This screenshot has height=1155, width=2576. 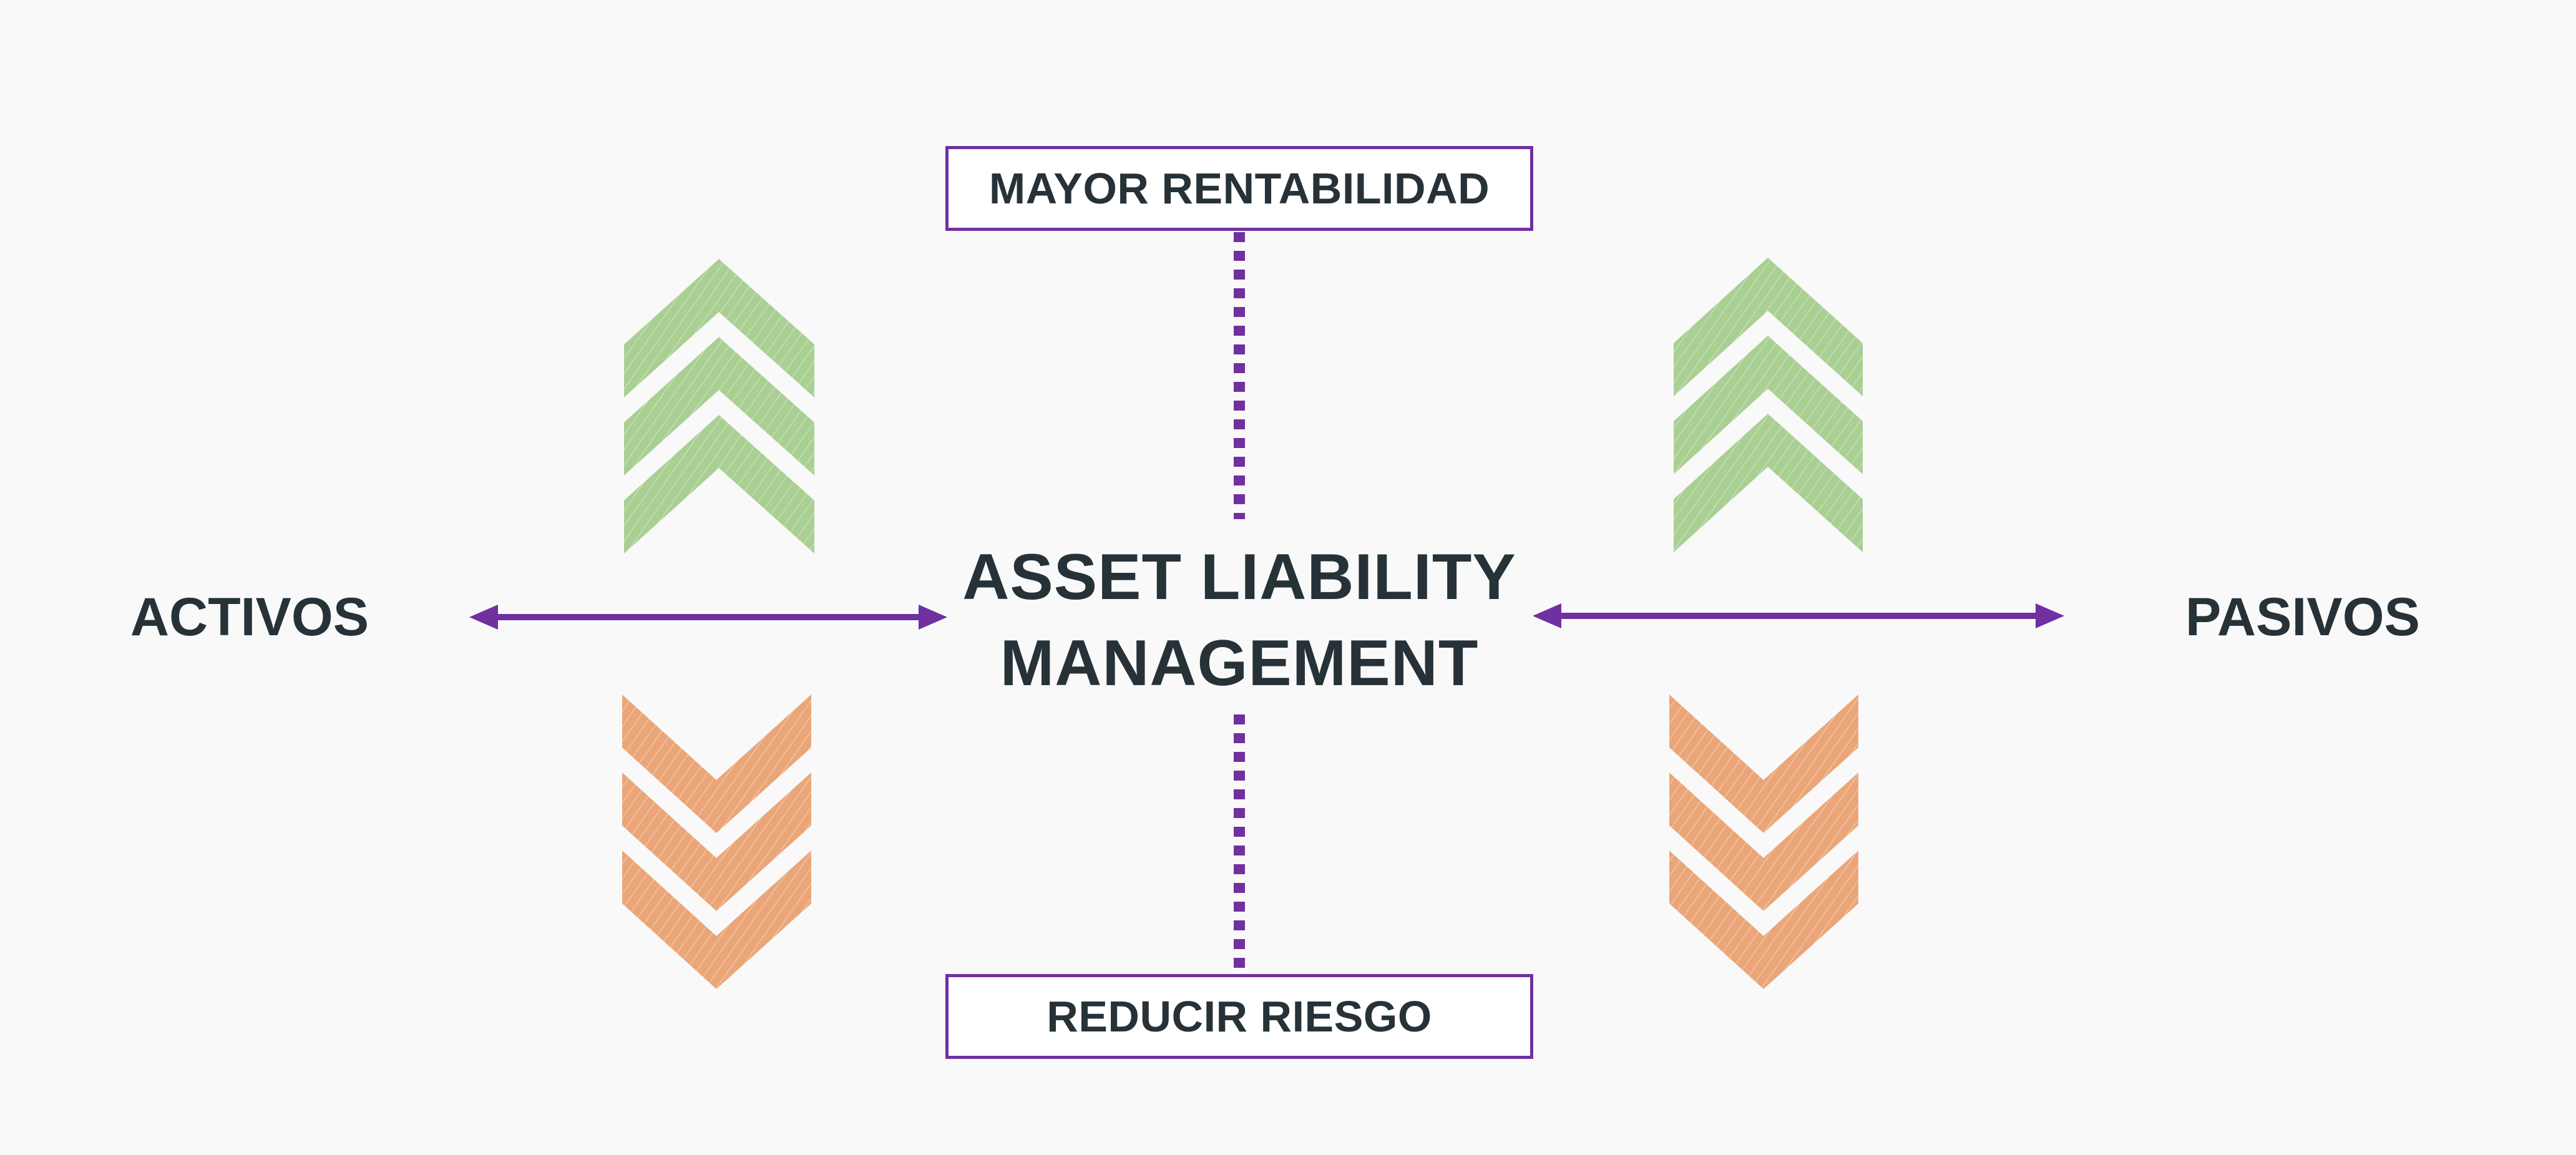 What do you see at coordinates (2302, 617) in the screenshot?
I see `right-label: PASIVOS` at bounding box center [2302, 617].